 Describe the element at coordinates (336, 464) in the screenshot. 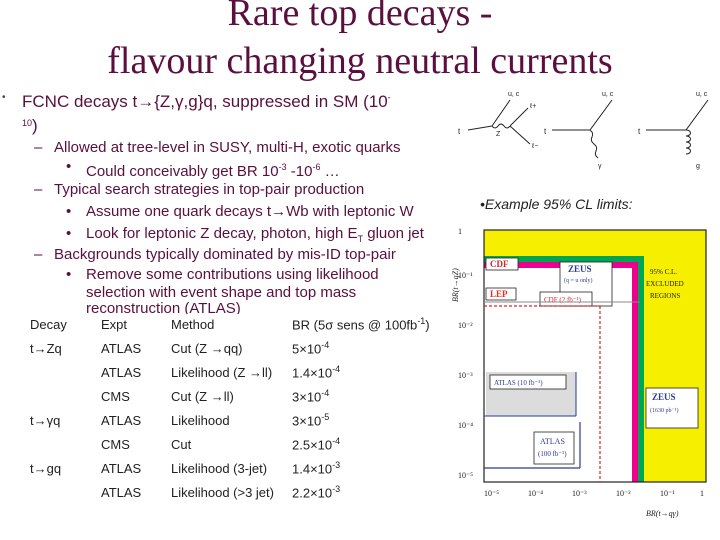

I see `br-exponent: -3` at that location.